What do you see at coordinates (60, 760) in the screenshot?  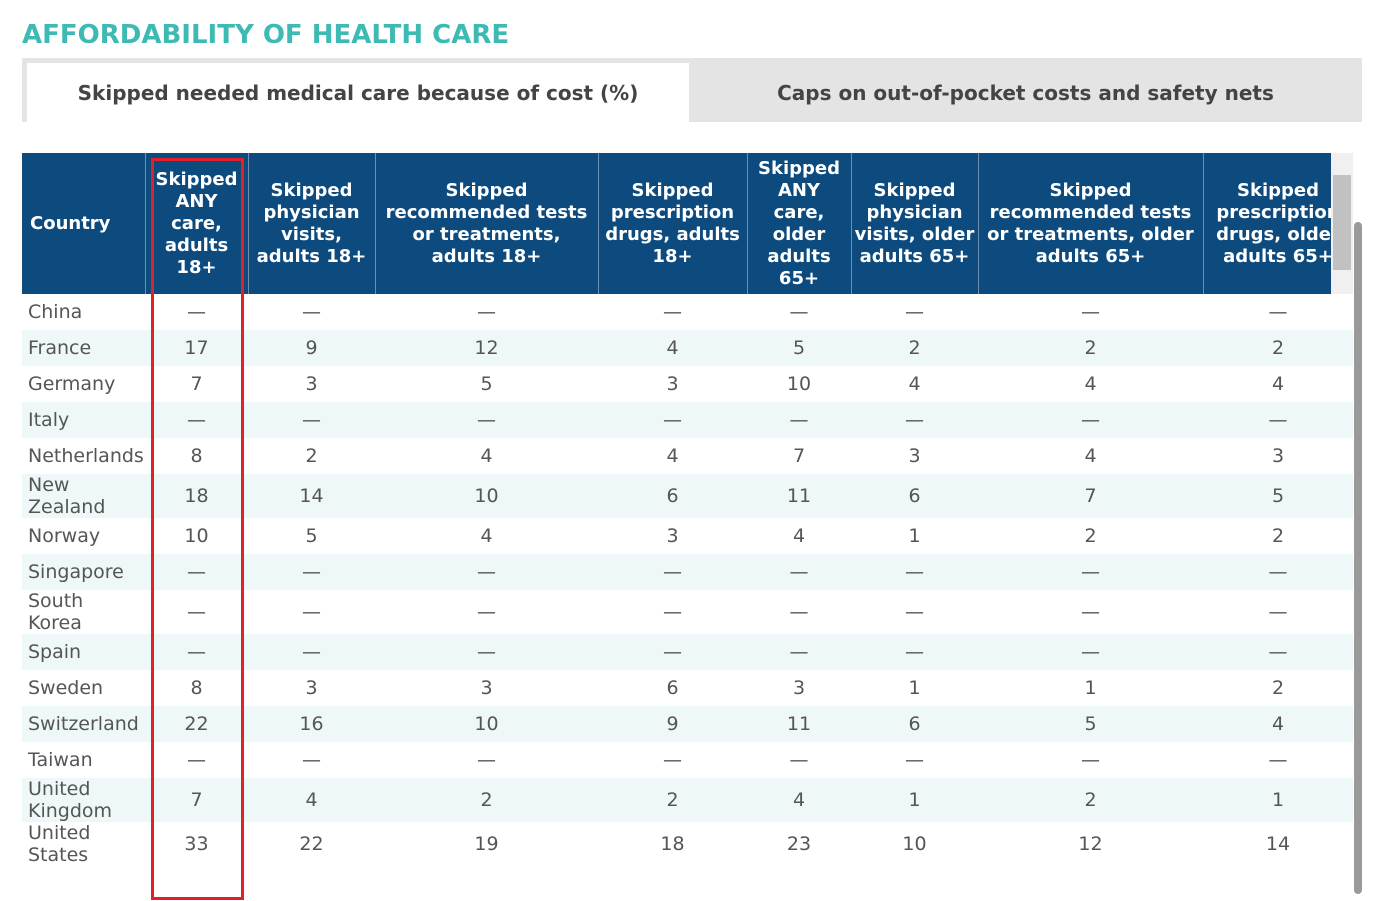 I see `country-cell: Taiwan` at bounding box center [60, 760].